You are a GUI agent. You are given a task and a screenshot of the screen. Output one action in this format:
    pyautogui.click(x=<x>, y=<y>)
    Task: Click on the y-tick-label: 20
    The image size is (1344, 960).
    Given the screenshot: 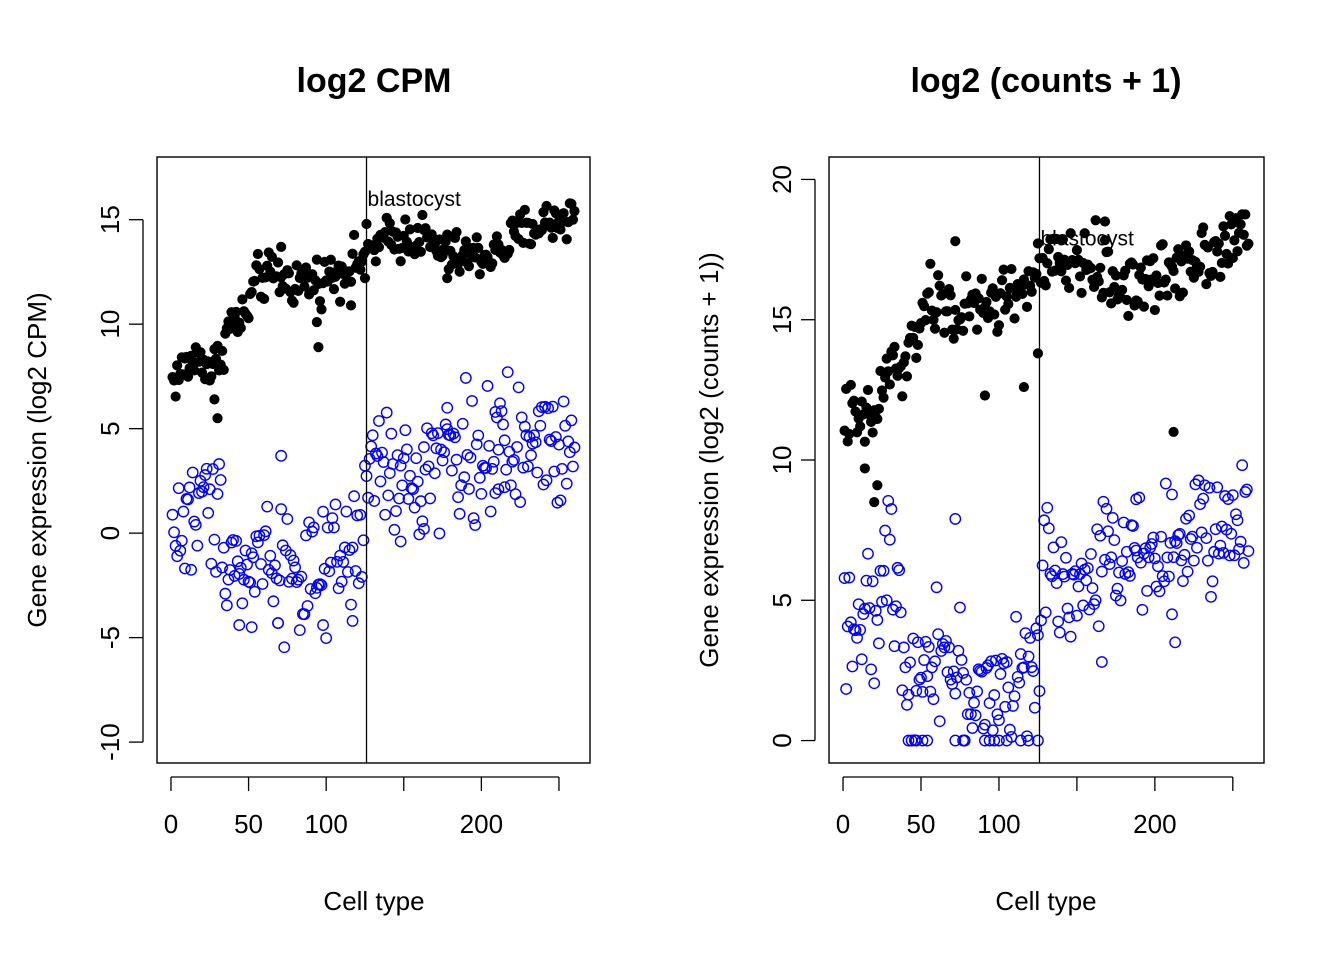 What is the action you would take?
    pyautogui.click(x=782, y=179)
    